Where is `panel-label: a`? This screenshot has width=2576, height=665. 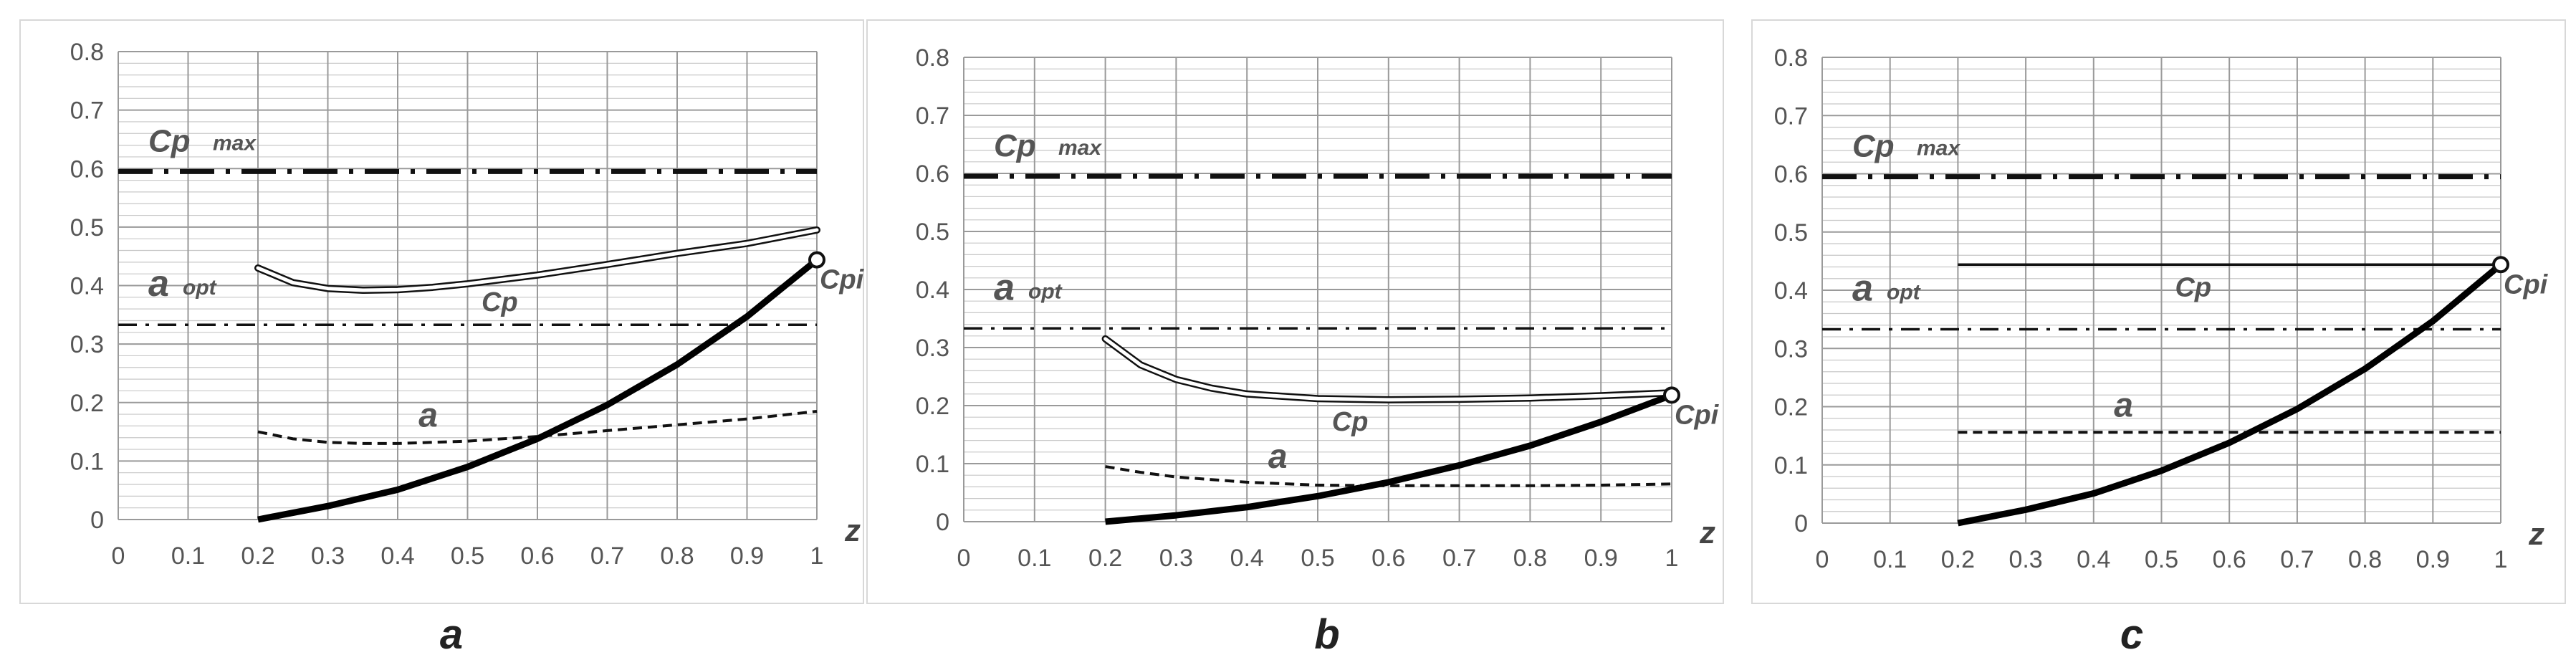
panel-label: a is located at coordinates (451, 634).